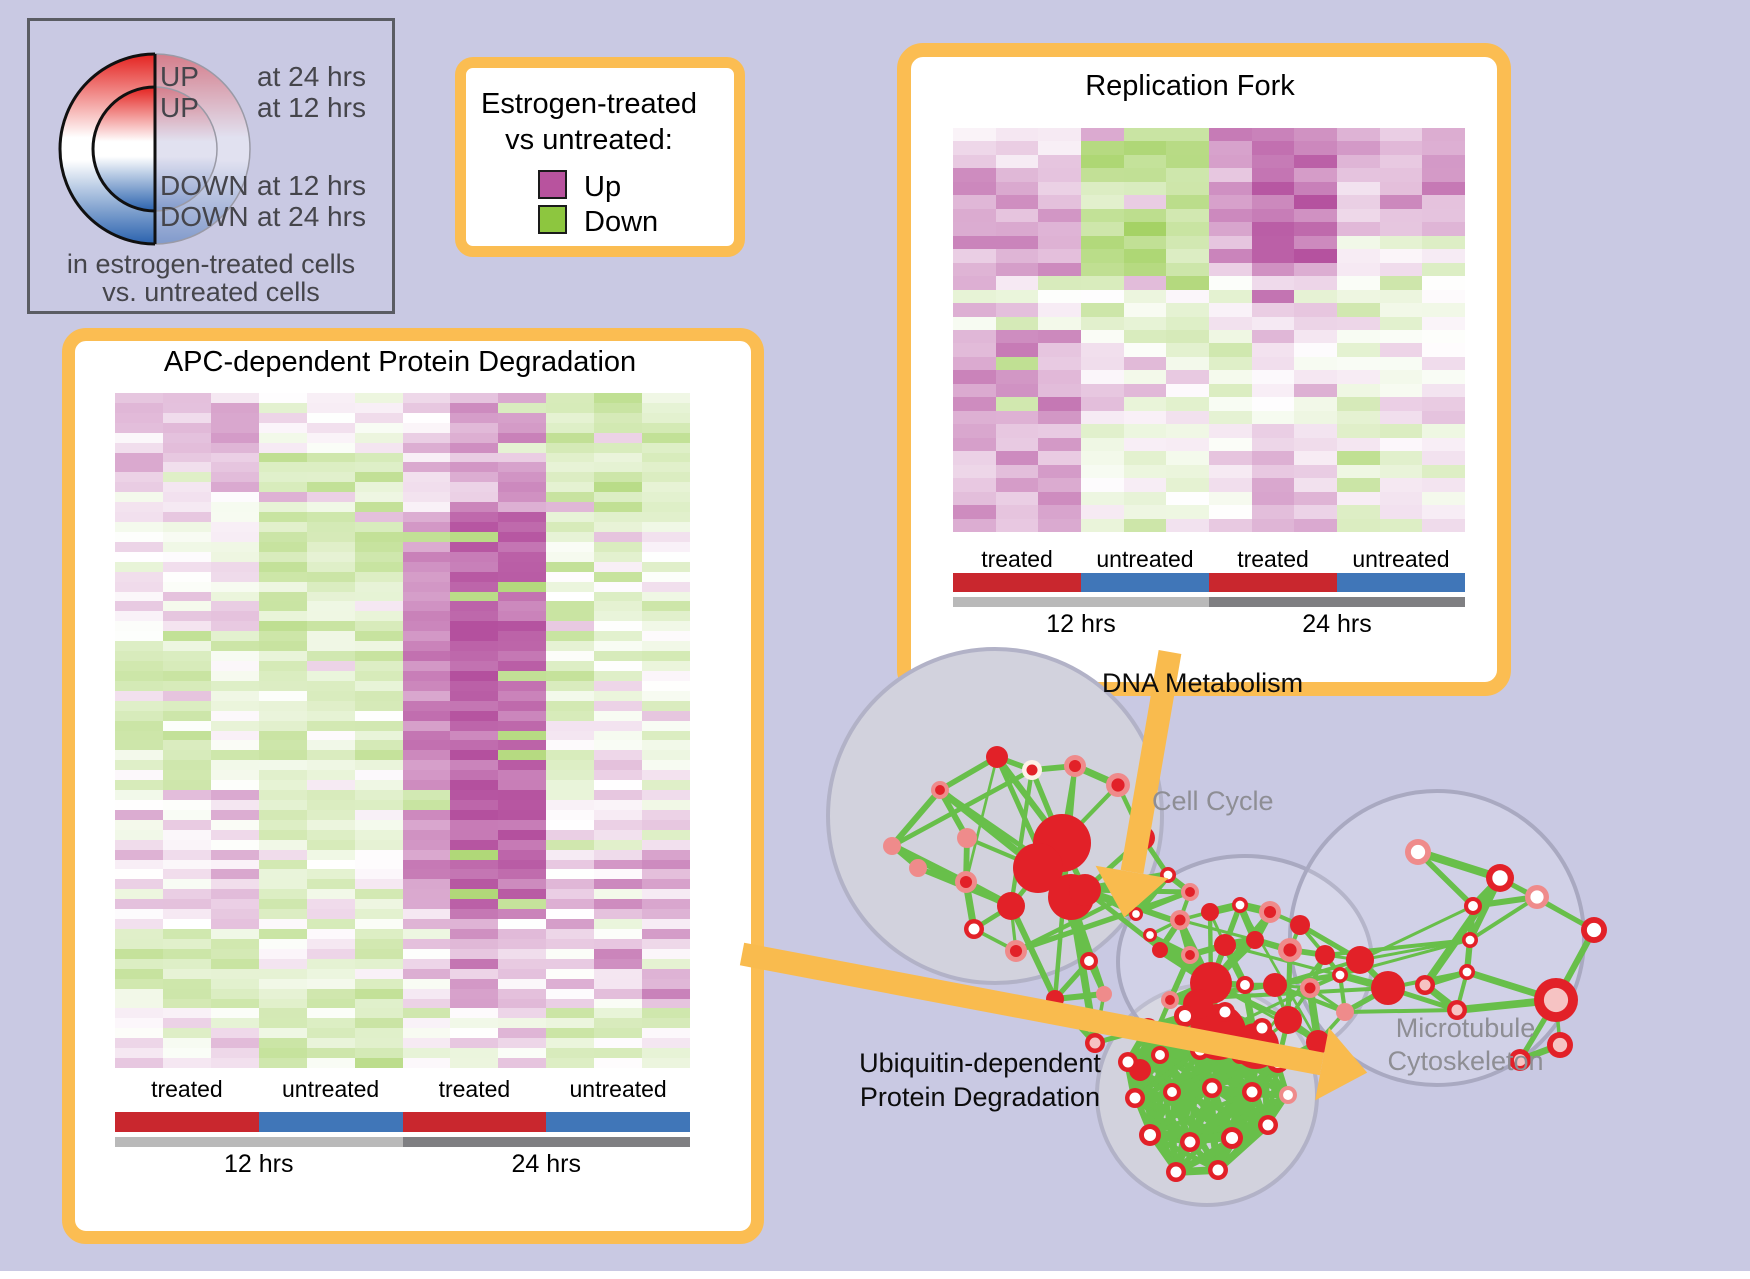 This screenshot has height=1279, width=1750. Describe the element at coordinates (1132, 891) in the screenshot. I see `arrow-head` at that location.